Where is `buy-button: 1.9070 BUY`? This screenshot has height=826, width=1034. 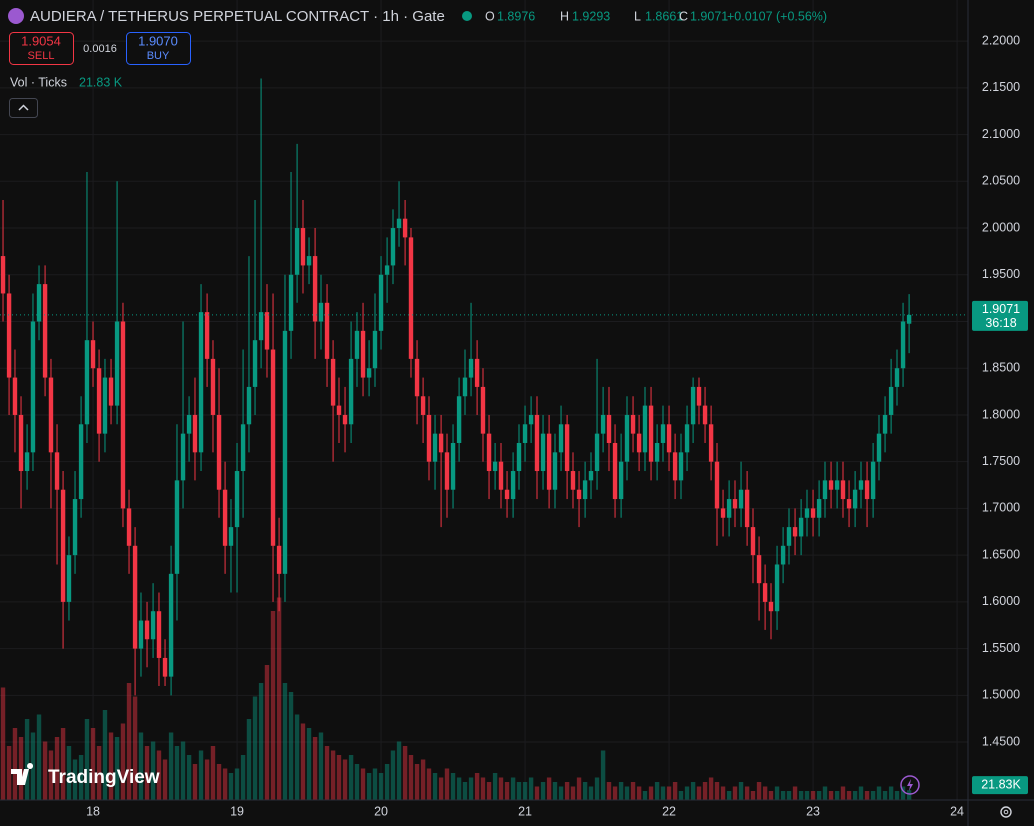
buy-button: 1.9070 BUY is located at coordinates (158, 48).